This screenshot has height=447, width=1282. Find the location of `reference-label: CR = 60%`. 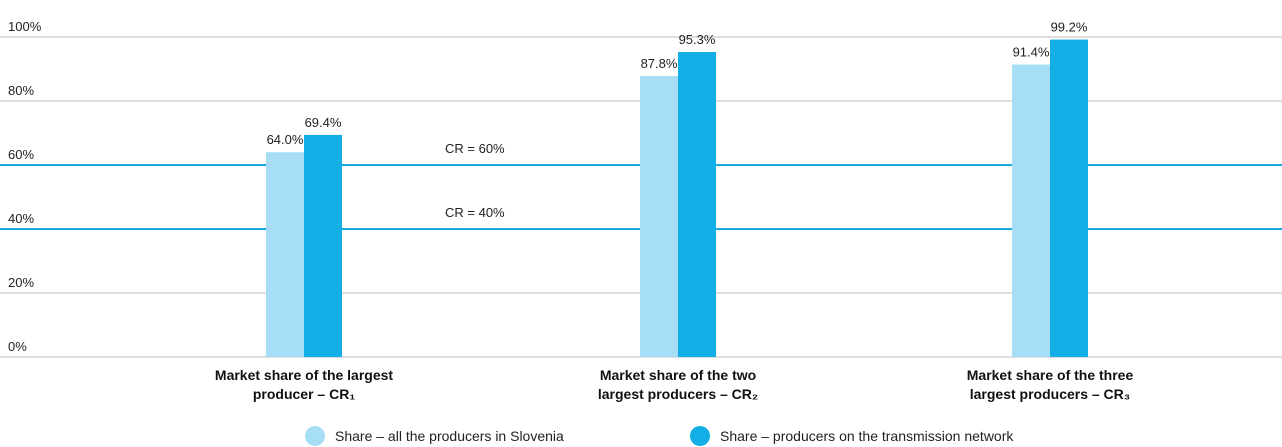

reference-label: CR = 60% is located at coordinates (475, 148).